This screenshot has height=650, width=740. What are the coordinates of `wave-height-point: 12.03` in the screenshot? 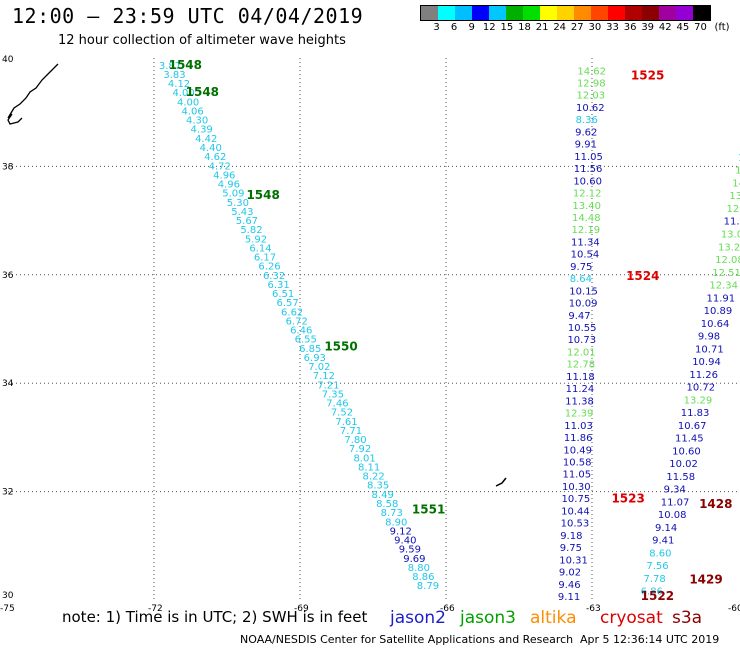 It's located at (590, 96).